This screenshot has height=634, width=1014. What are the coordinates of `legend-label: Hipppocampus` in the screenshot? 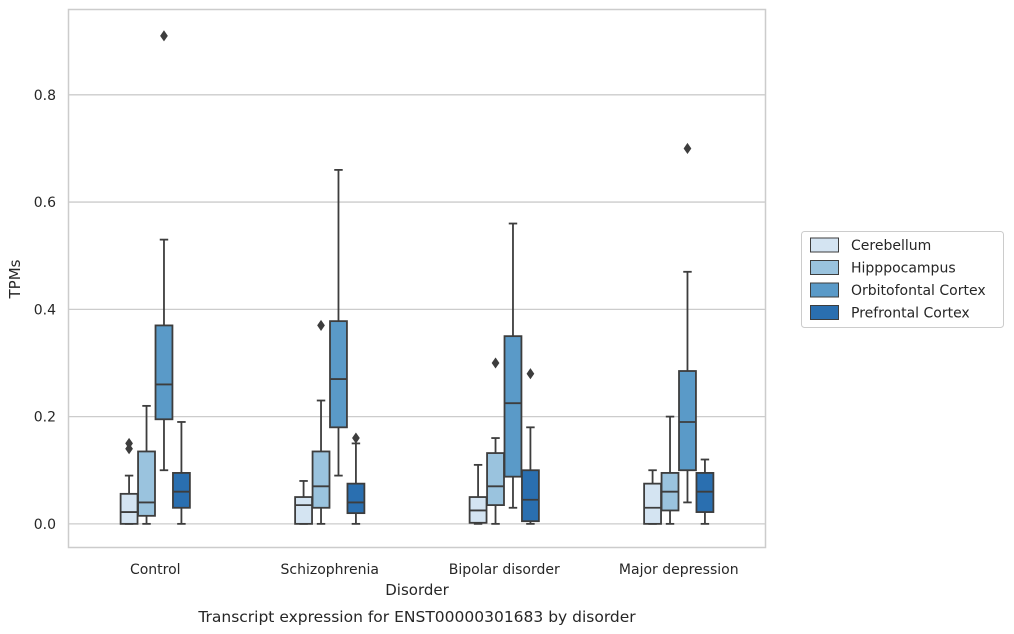 It's located at (903, 269).